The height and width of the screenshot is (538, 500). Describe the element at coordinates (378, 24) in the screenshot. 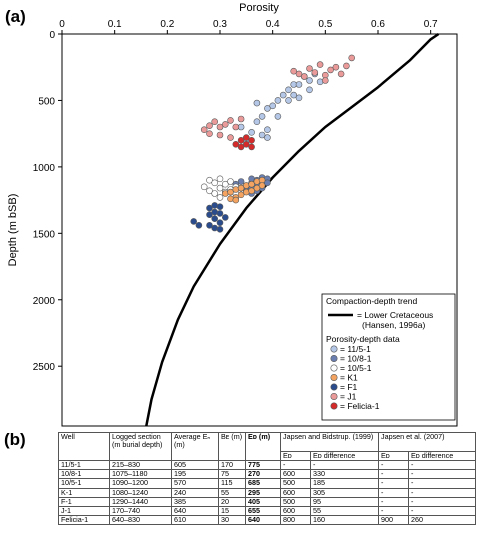

I see `x-tick-label: 0.6` at that location.